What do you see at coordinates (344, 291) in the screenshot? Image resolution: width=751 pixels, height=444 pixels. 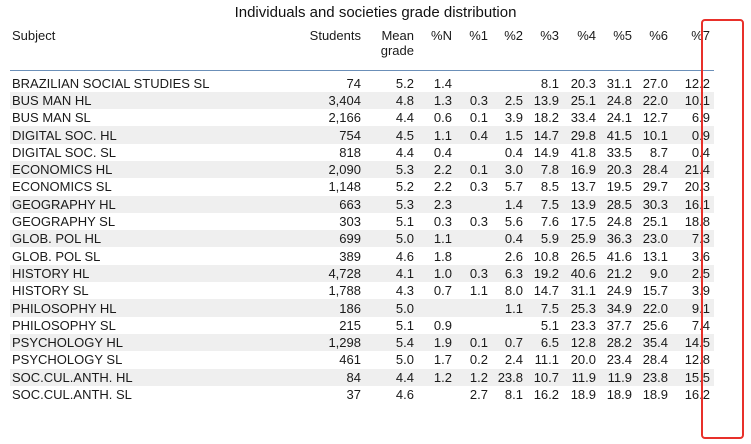 I see `value-cell: 1,788` at bounding box center [344, 291].